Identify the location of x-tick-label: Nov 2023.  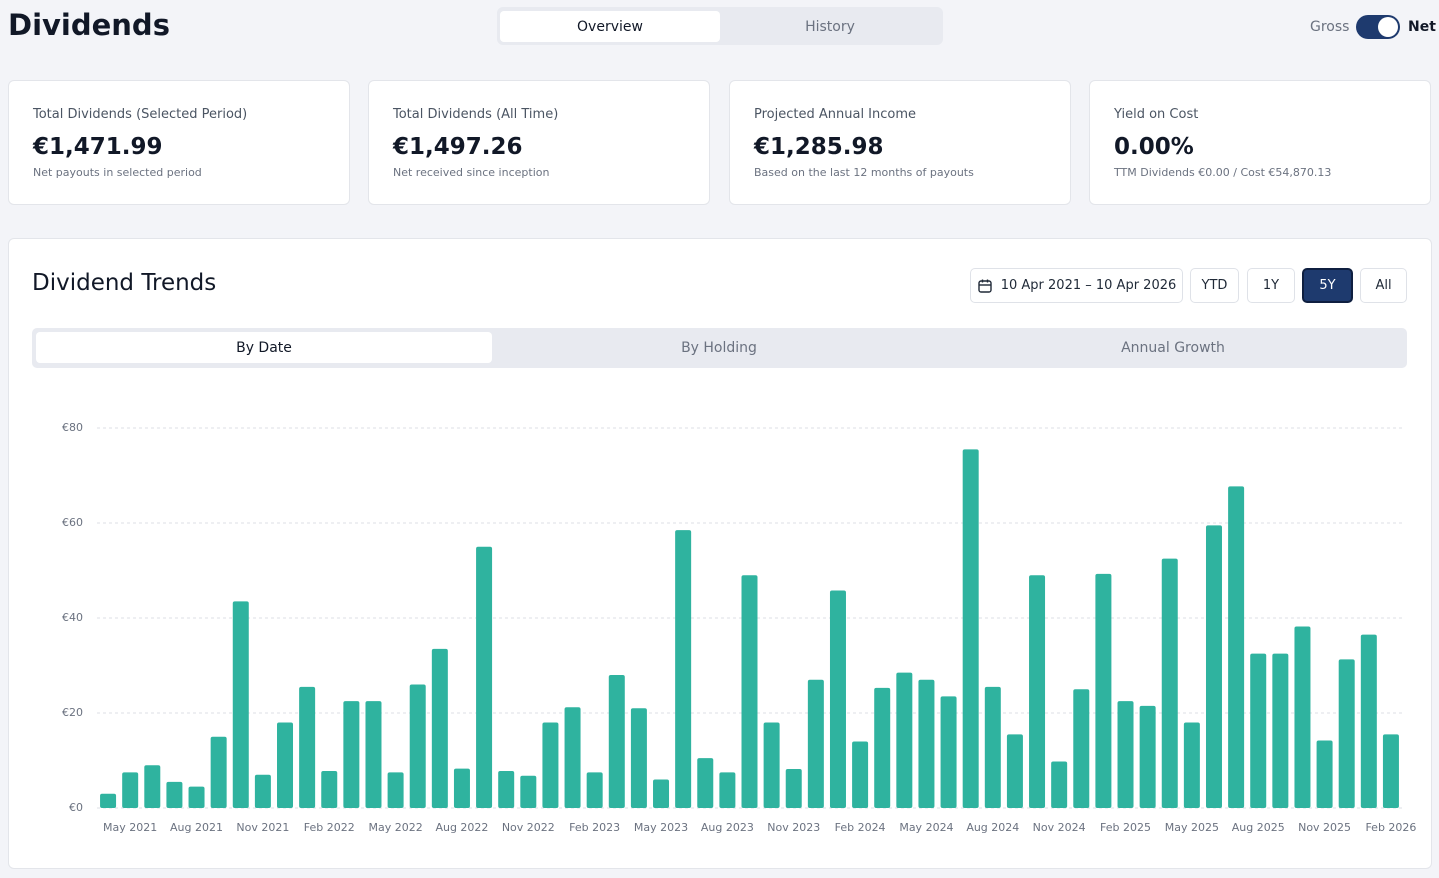
(793, 827).